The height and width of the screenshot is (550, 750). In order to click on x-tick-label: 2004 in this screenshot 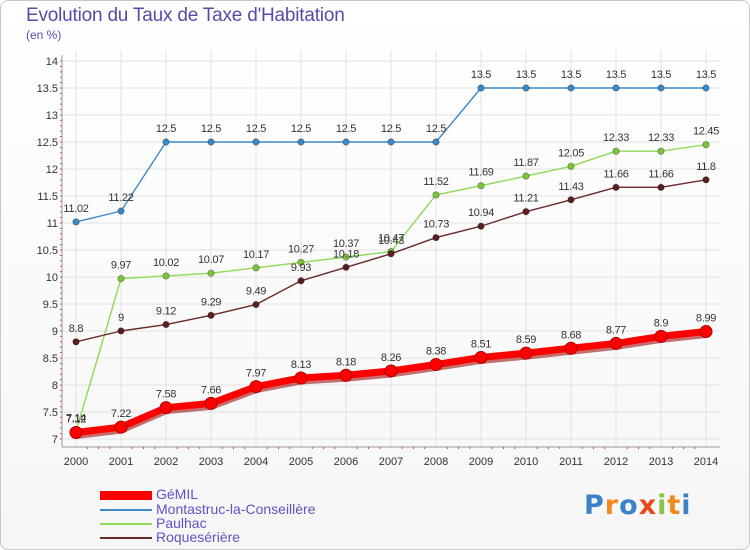, I will do `click(256, 462)`.